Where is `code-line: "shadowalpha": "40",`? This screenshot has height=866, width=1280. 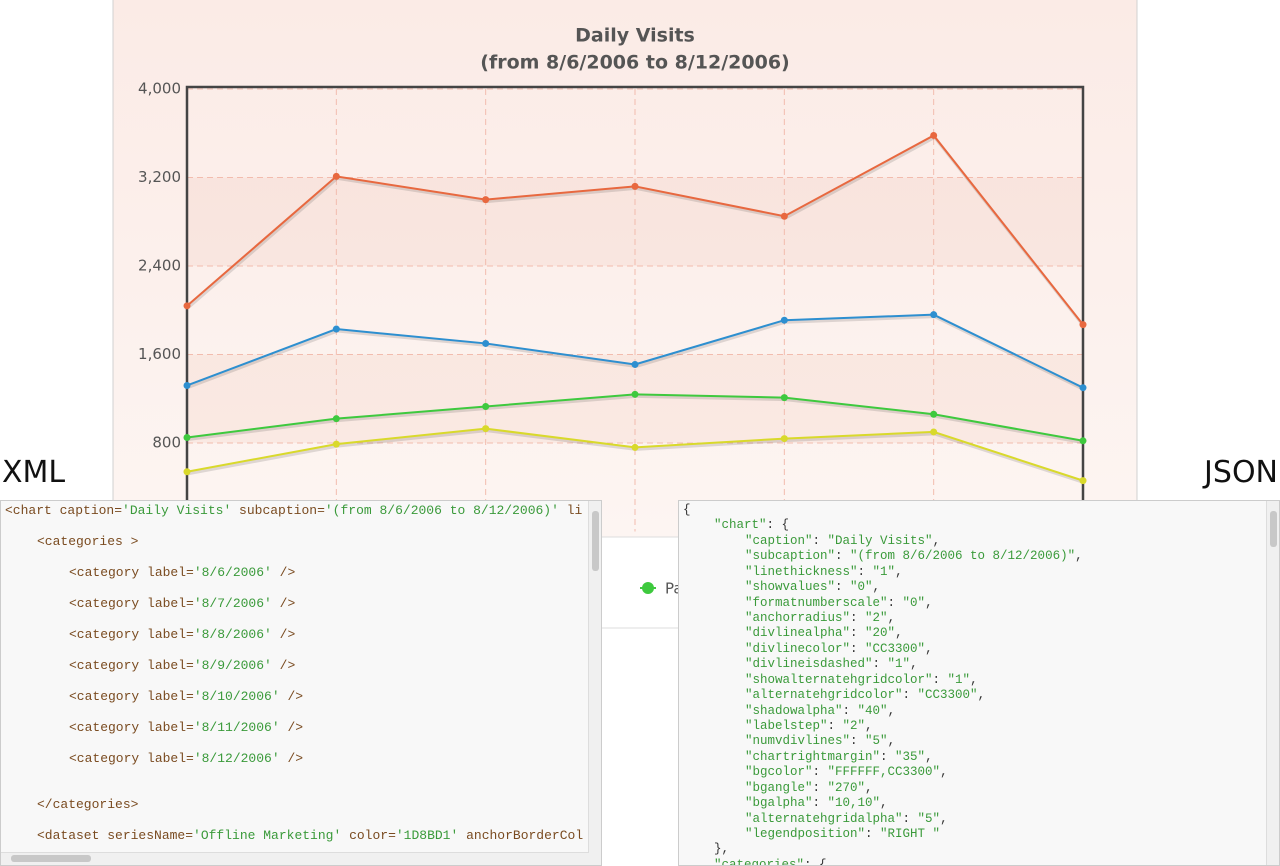 code-line: "shadowalpha": "40", is located at coordinates (820, 710).